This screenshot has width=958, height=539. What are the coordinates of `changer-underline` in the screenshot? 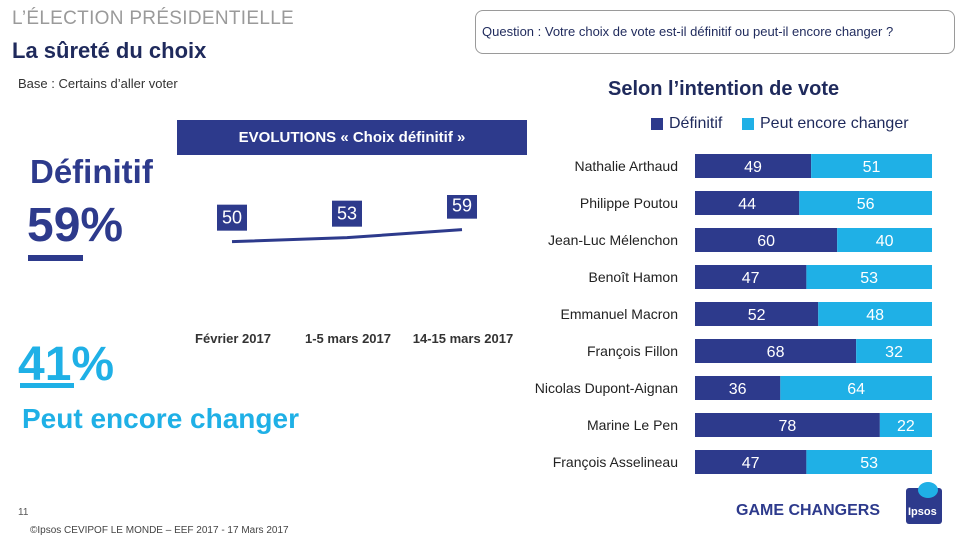 It's located at (47, 385).